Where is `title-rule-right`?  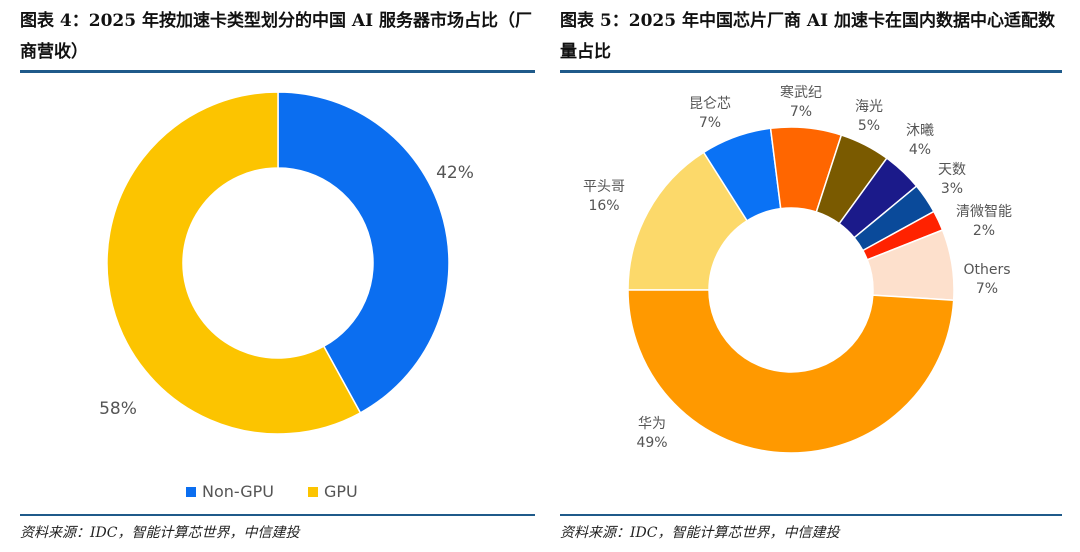 title-rule-right is located at coordinates (811, 71).